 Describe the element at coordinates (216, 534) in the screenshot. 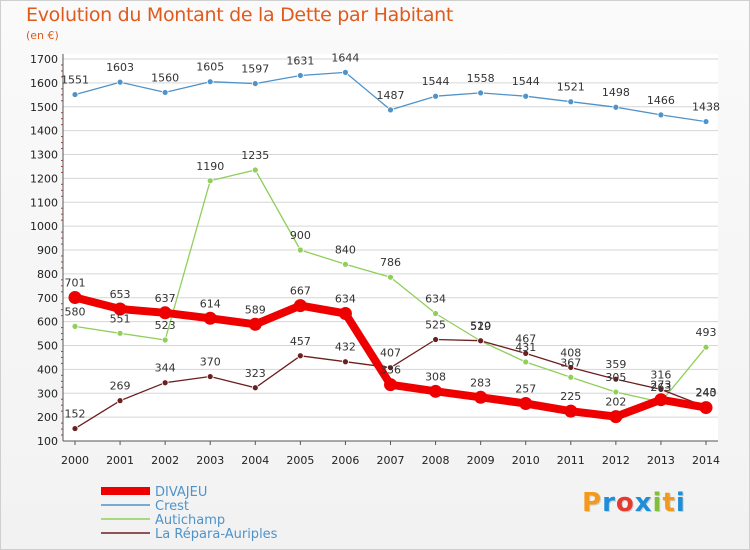

I see `legend-label: La Répara-Auriples` at that location.